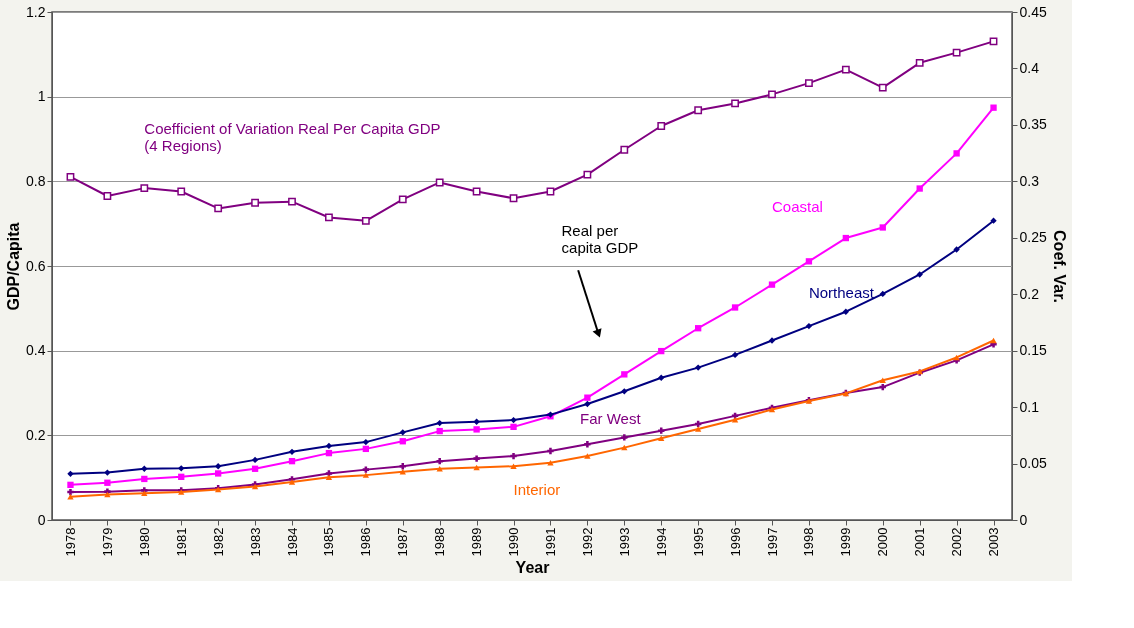  Describe the element at coordinates (841, 292) in the screenshot. I see `series-label: Northeast` at that location.